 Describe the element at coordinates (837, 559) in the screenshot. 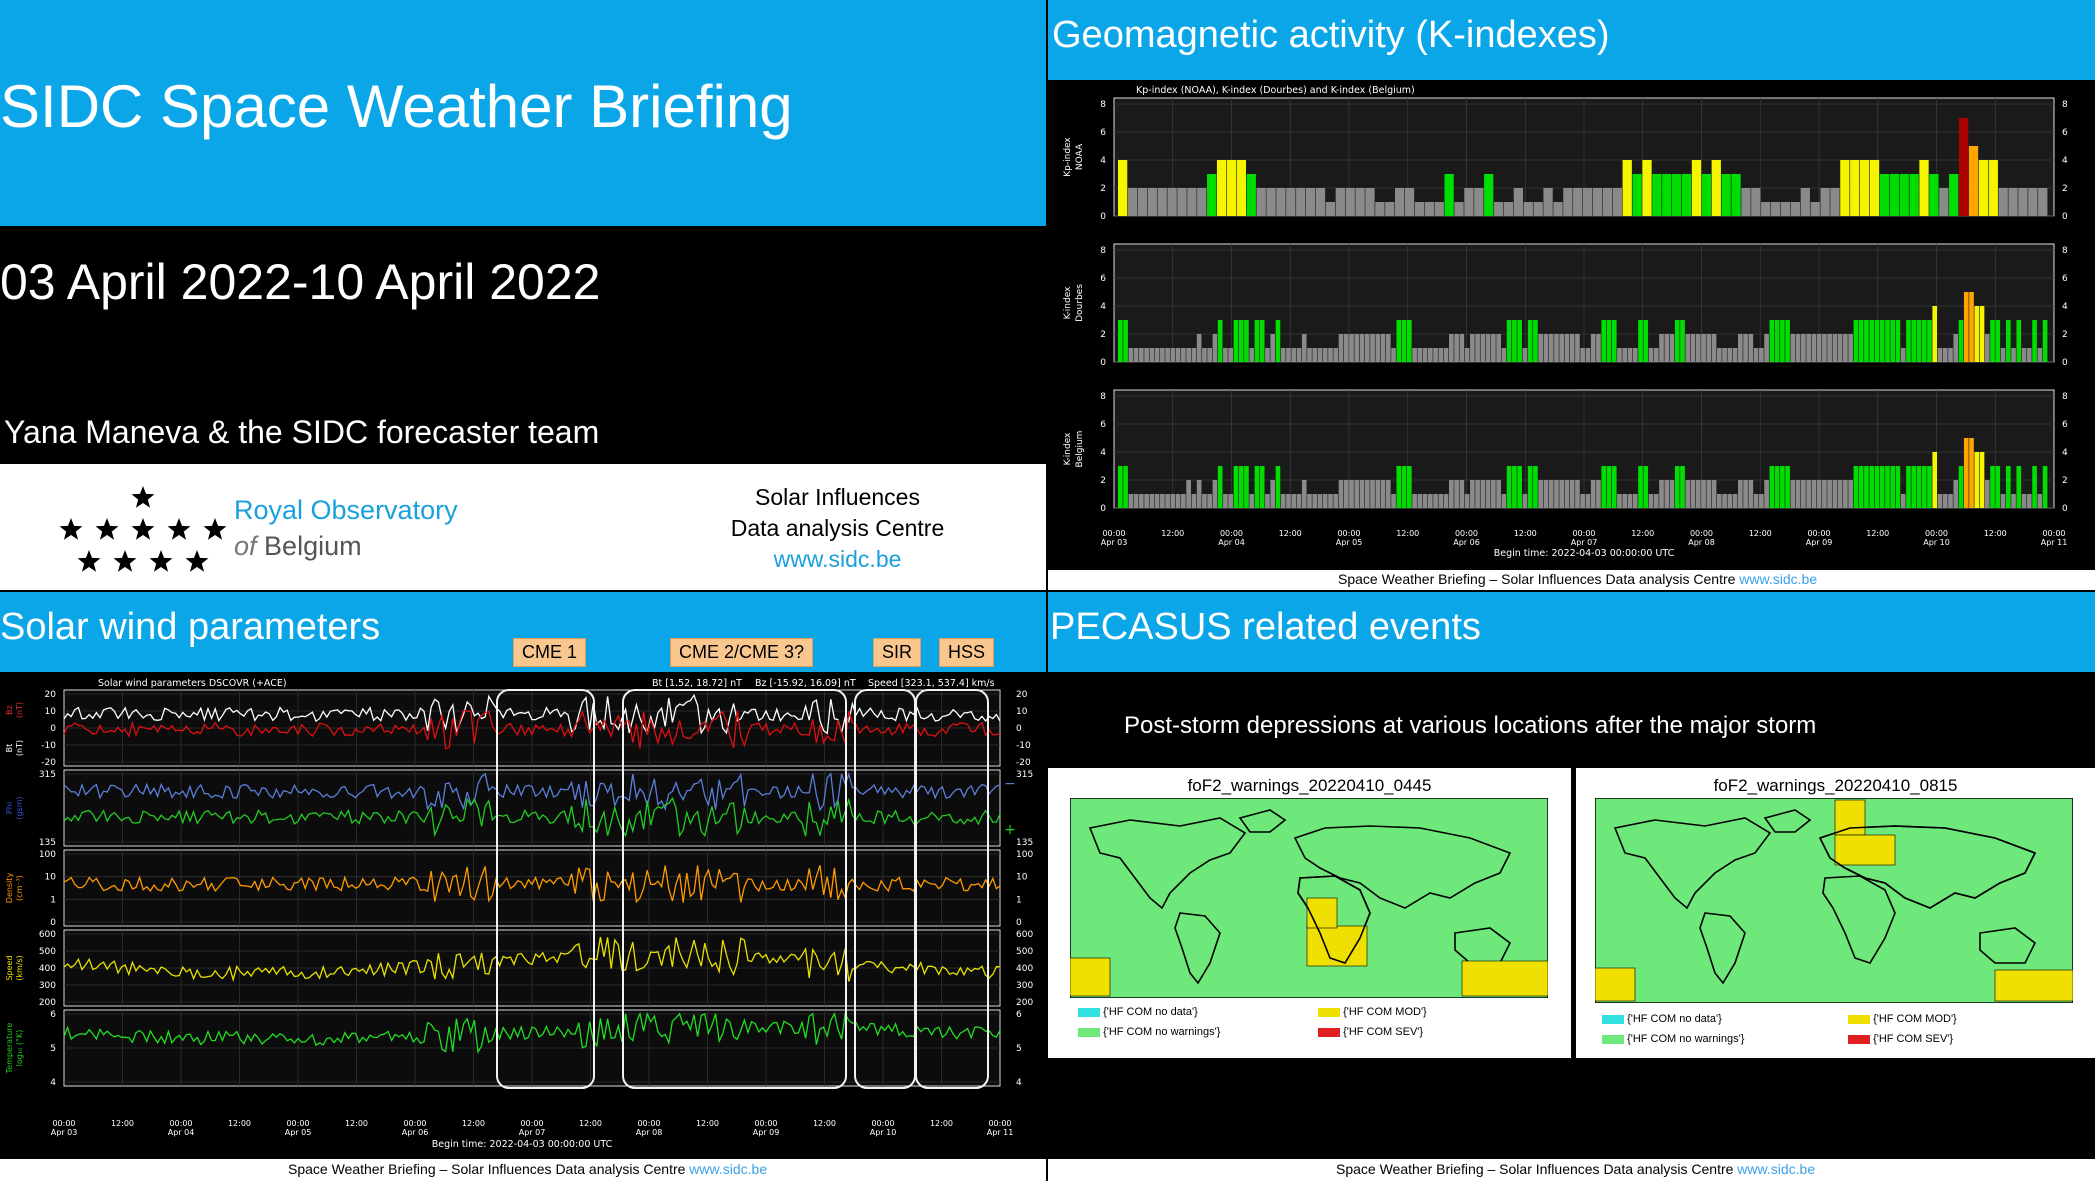

I see `sidc-url-link: www.sidc.be` at that location.